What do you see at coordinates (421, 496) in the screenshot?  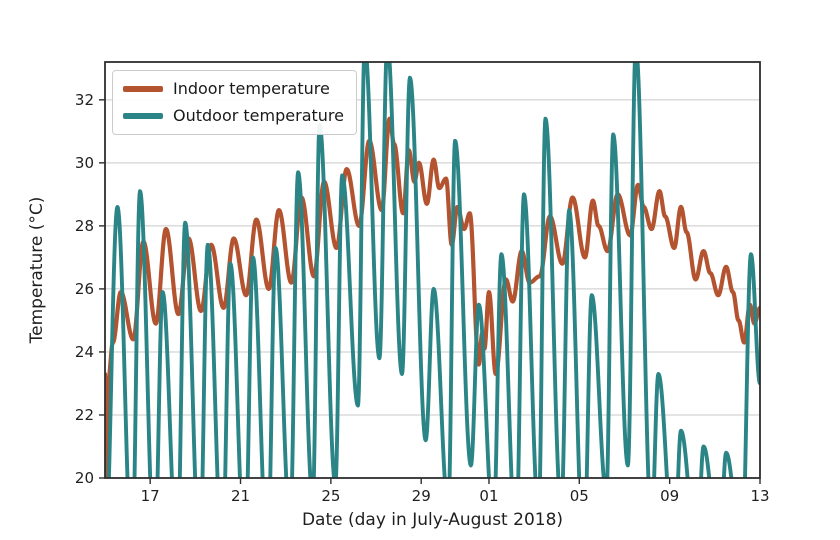 I see `x-tick-label: 29` at bounding box center [421, 496].